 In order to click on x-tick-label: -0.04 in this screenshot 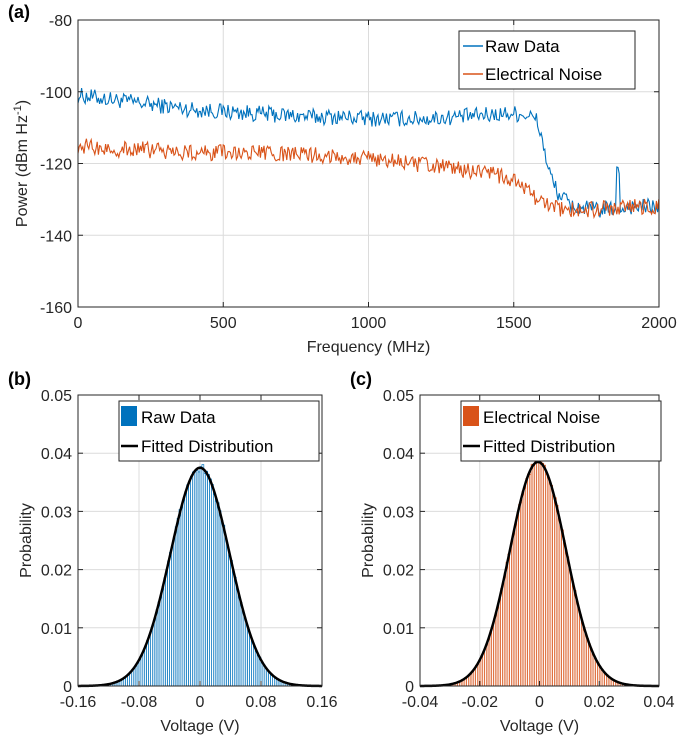, I will do `click(420, 702)`.